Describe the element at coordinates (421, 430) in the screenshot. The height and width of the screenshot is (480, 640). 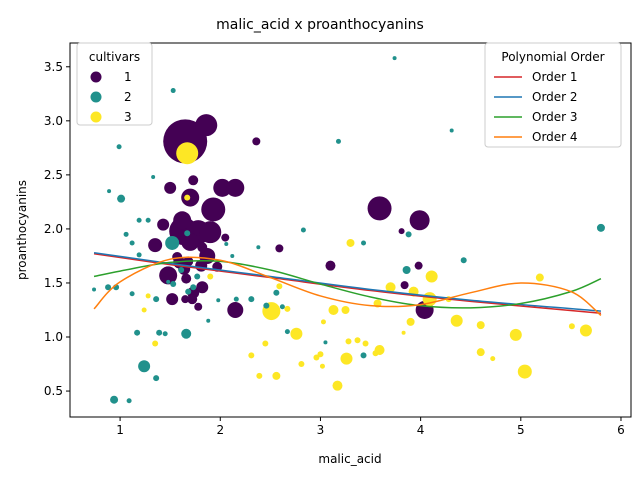
I see `x-tick-label: 4` at that location.